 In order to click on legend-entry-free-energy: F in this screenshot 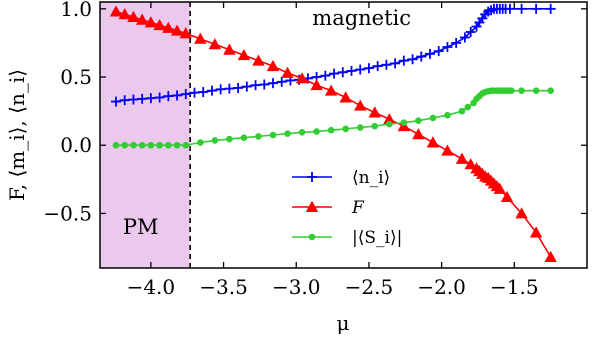, I will do `click(328, 208)`.